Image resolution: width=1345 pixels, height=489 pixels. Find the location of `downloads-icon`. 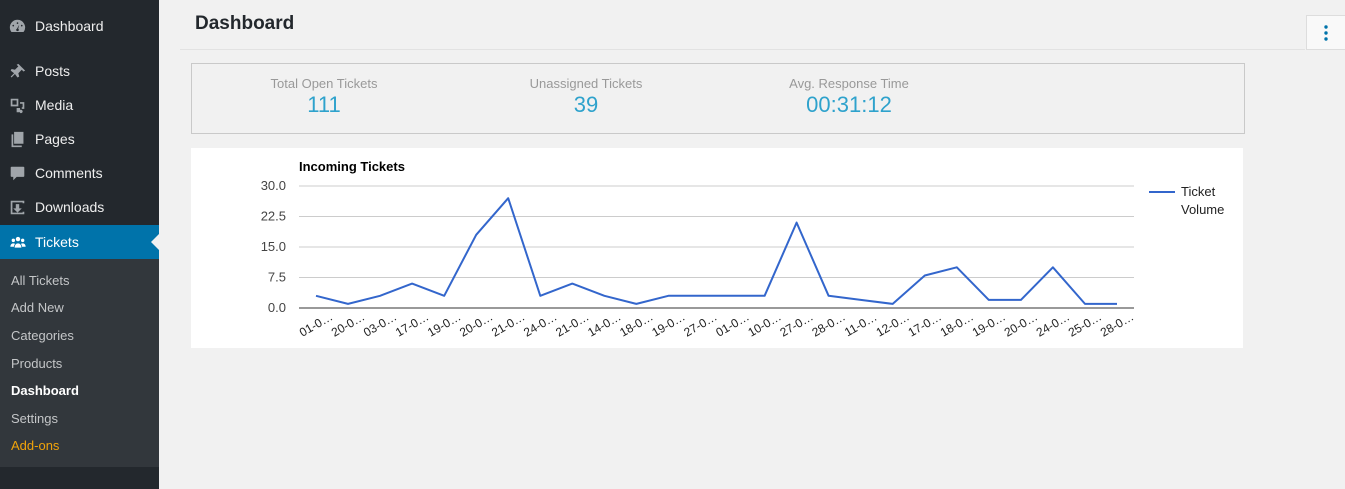

downloads-icon is located at coordinates (17, 207).